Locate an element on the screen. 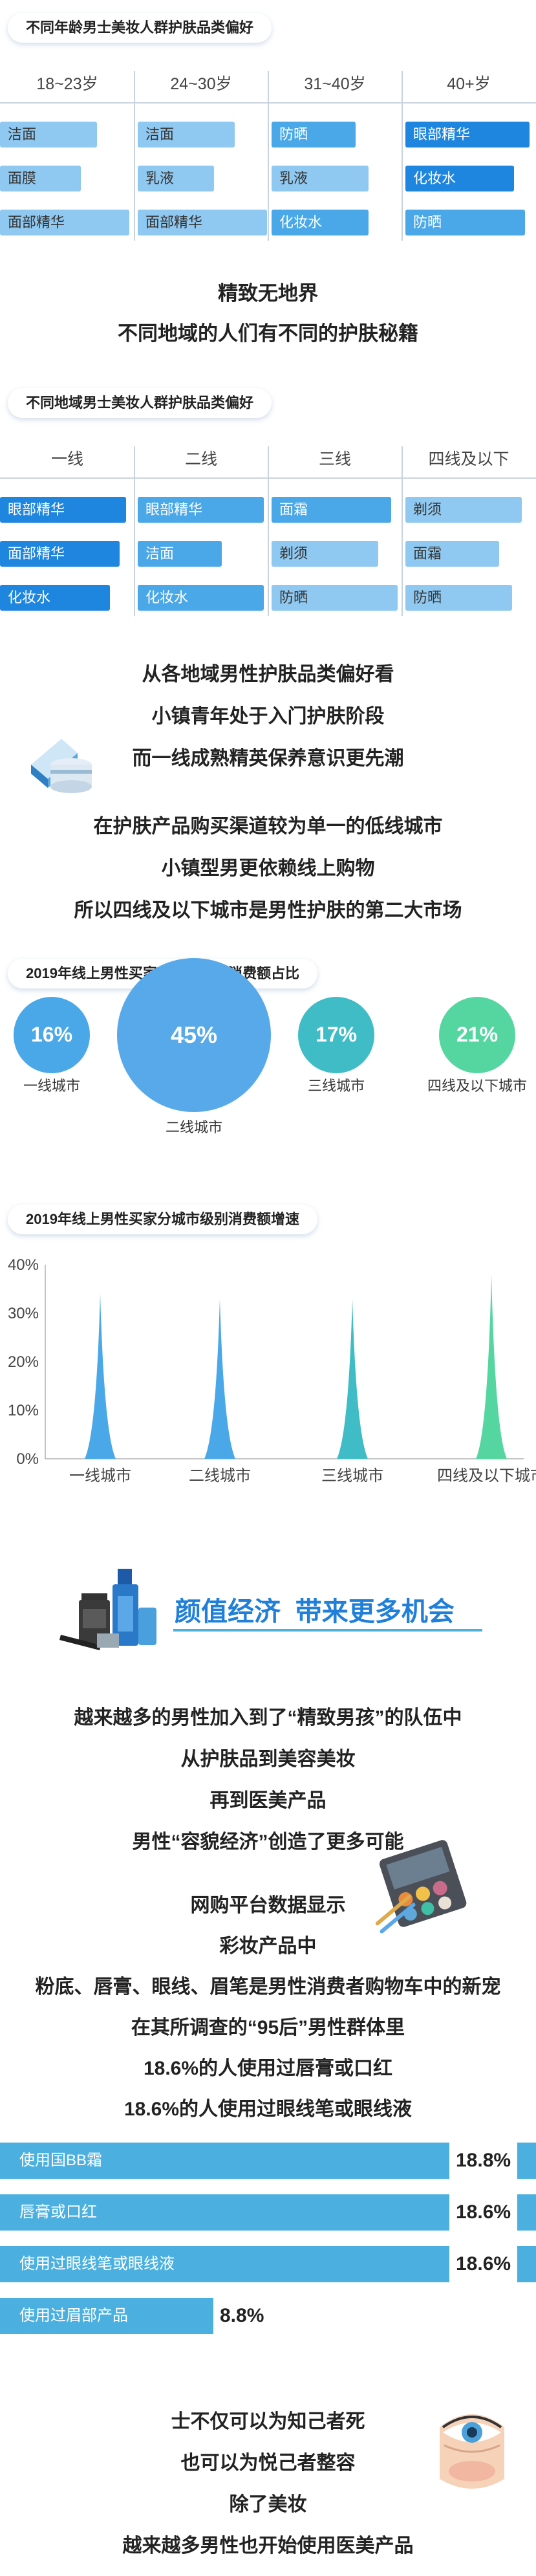 The height and width of the screenshot is (2576, 536). y-tick-label: 40% is located at coordinates (23, 1265).